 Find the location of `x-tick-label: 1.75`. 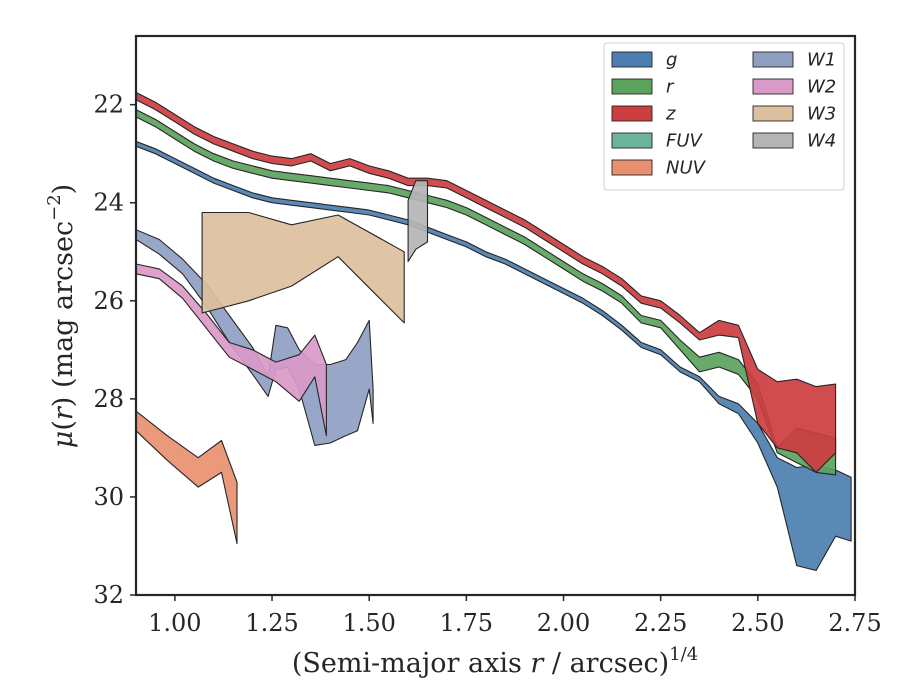

x-tick-label: 1.75 is located at coordinates (466, 623).